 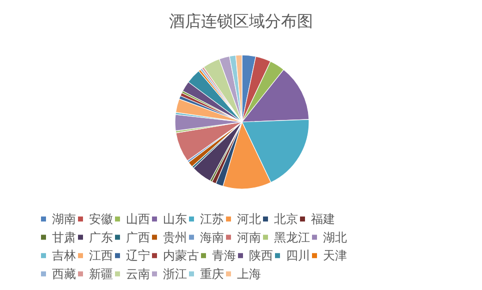 What do you see at coordinates (292, 237) in the screenshot?
I see `legend-label: 黑龙江` at bounding box center [292, 237].